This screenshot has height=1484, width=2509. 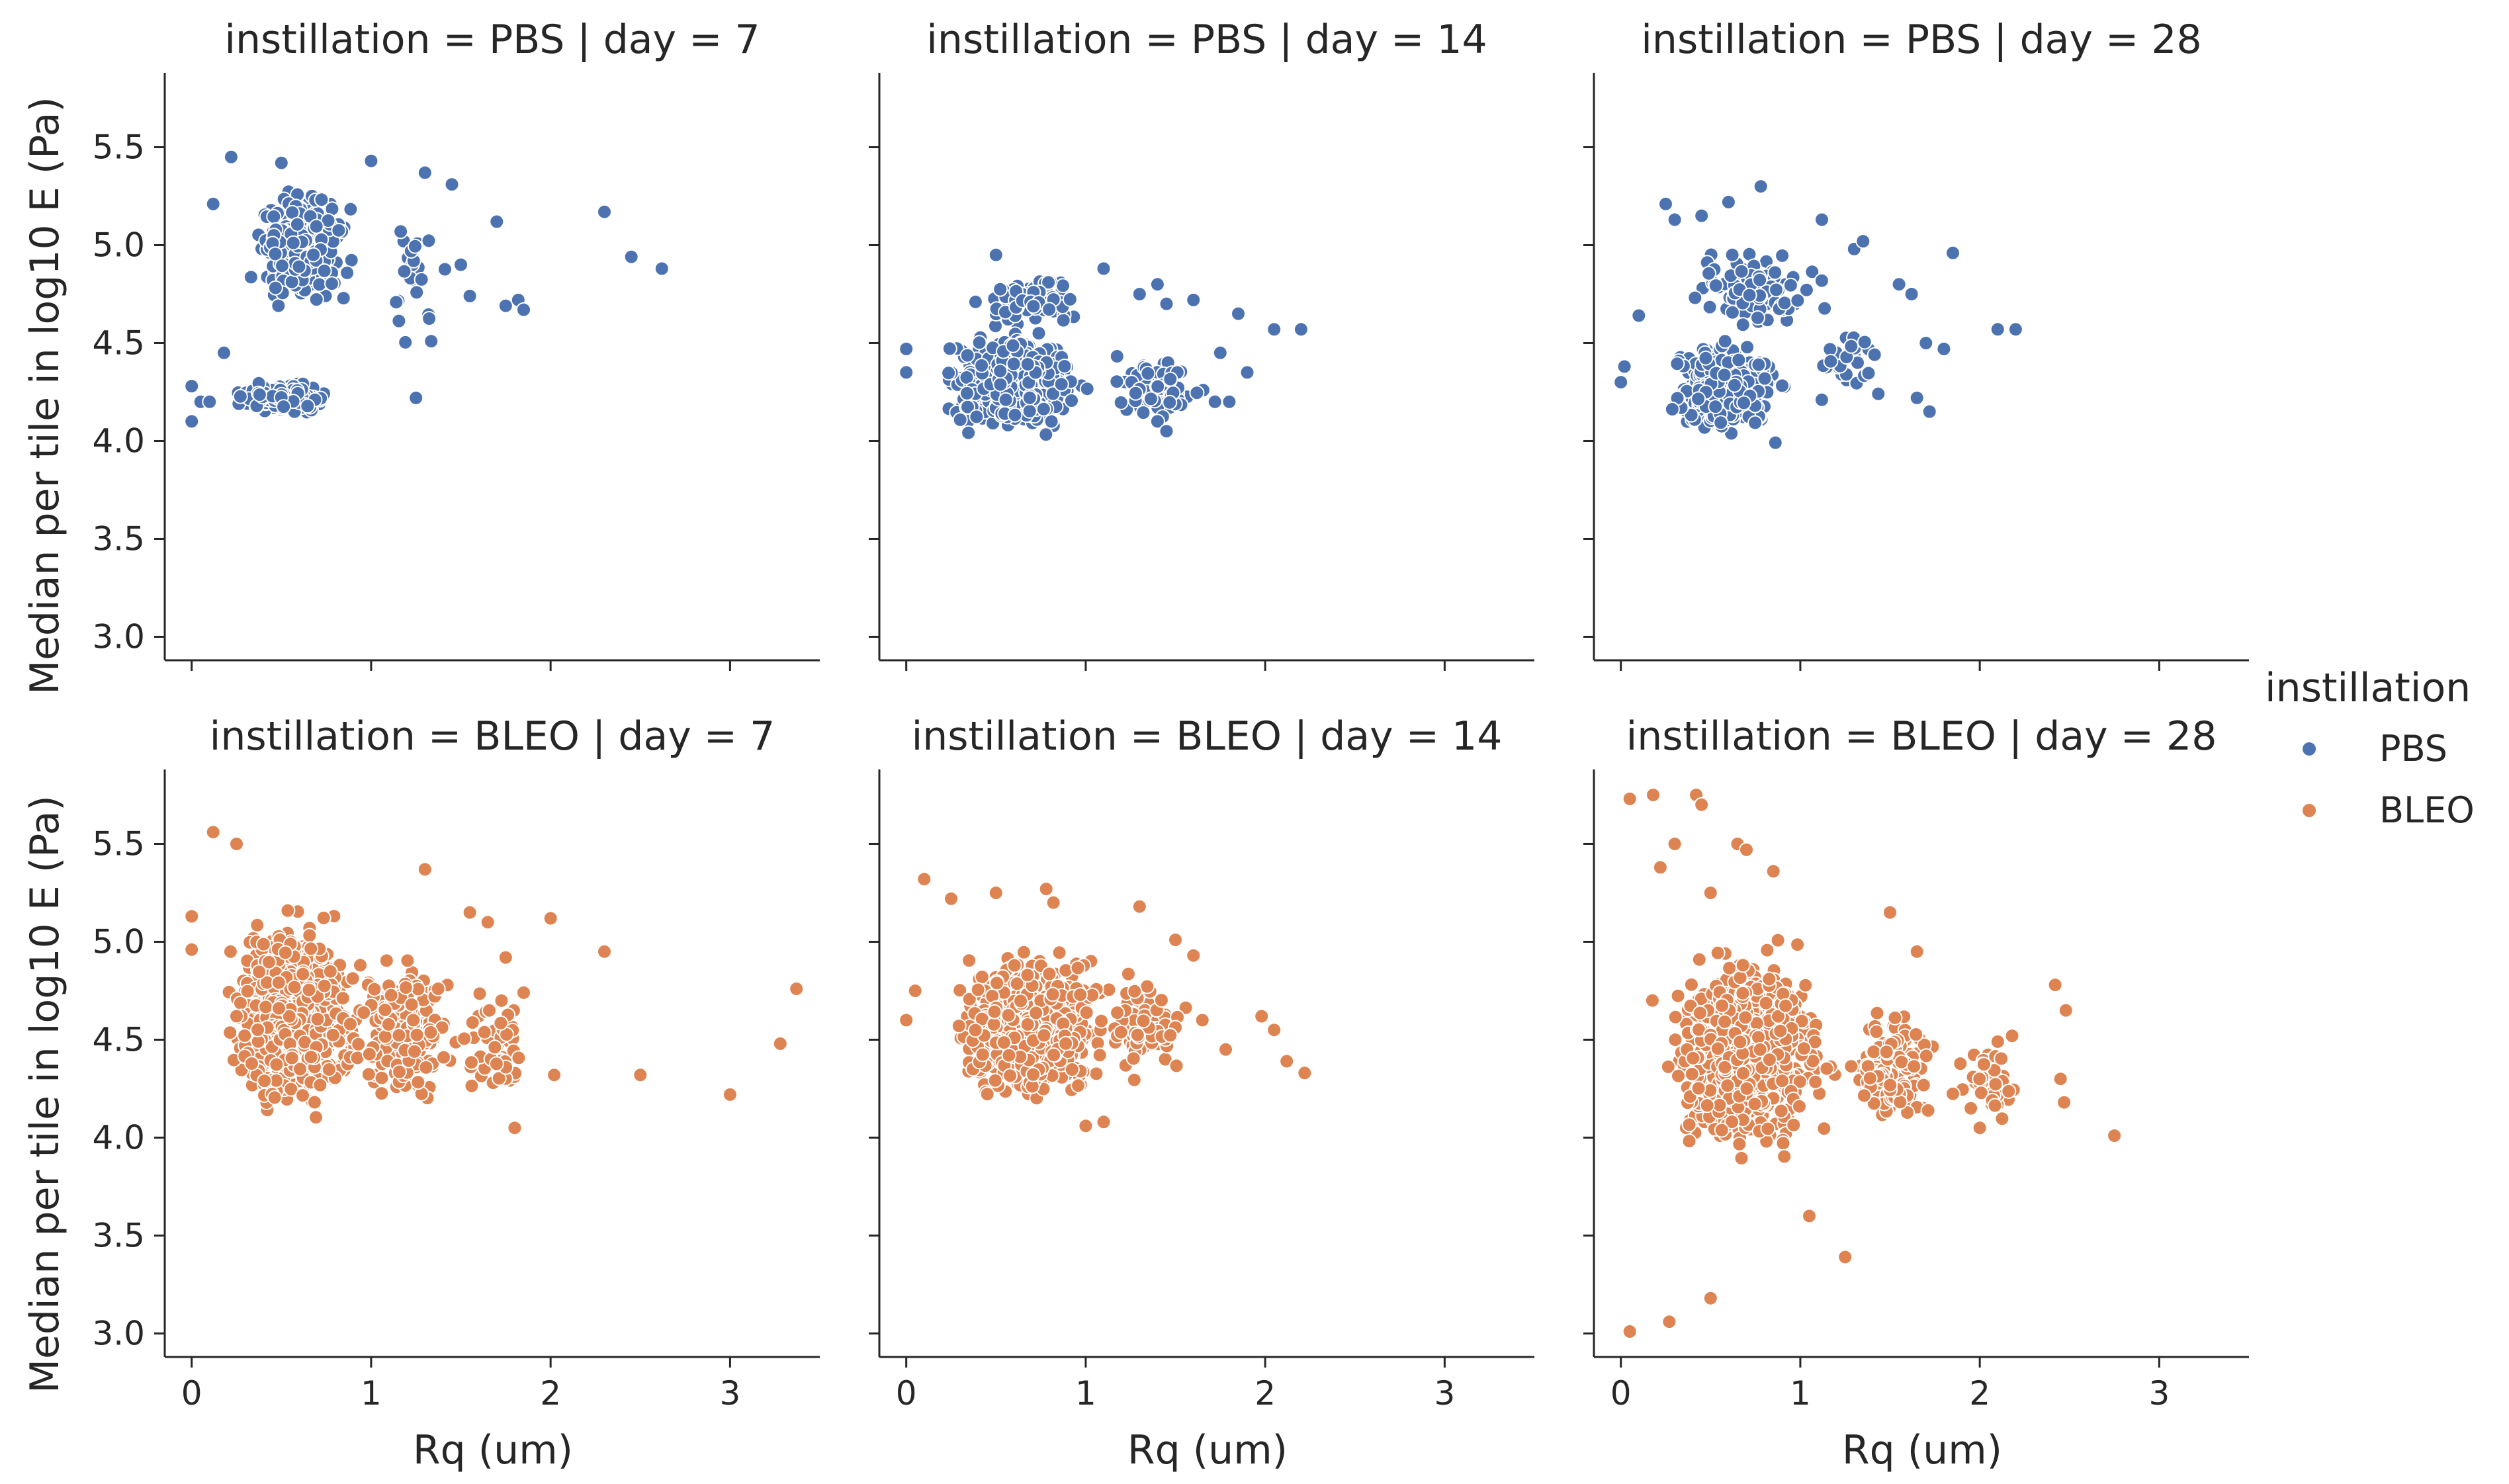 What do you see at coordinates (2309, 810) in the screenshot?
I see `legend-marker-bleo` at bounding box center [2309, 810].